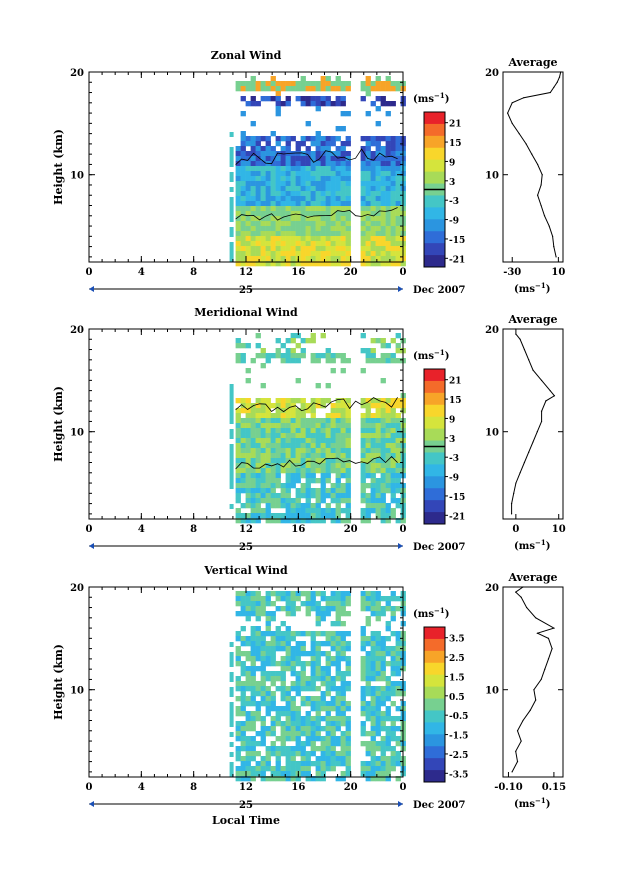 The width and height of the screenshot is (620, 873). What do you see at coordinates (246, 55) in the screenshot?
I see `panel-title: Zonal Wind` at bounding box center [246, 55].